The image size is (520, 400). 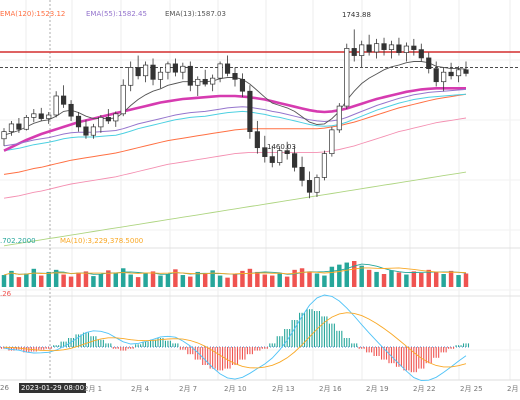 I want to click on x-tick: 2月 16, so click(x=330, y=389).